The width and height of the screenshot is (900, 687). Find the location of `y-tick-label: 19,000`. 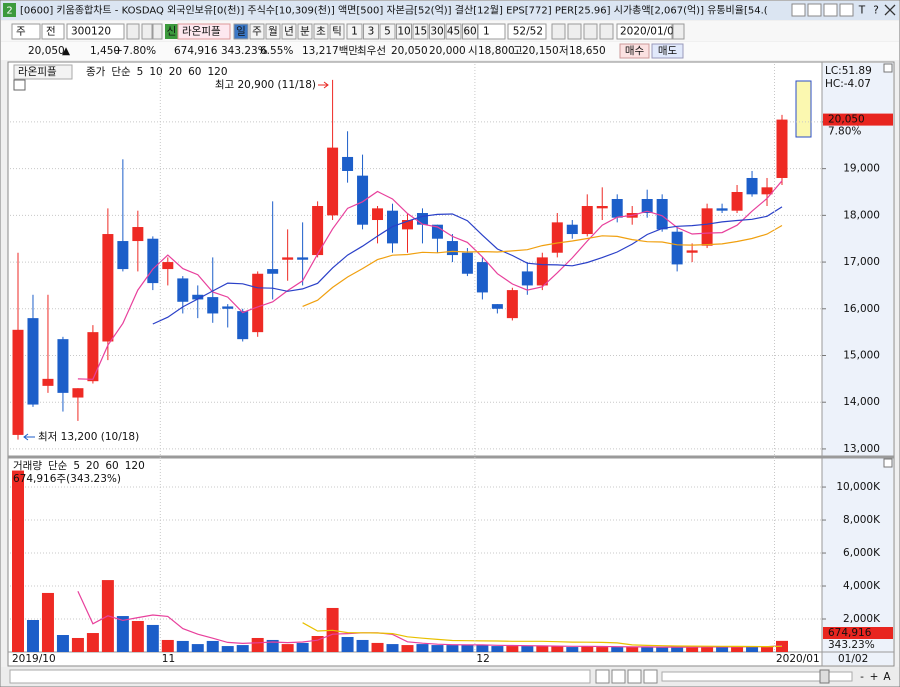

y-tick-label: 19,000 is located at coordinates (861, 169).